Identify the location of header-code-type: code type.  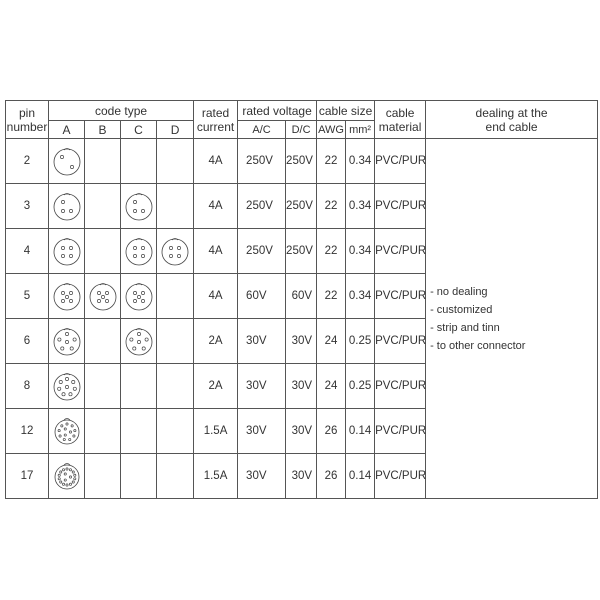
(121, 110).